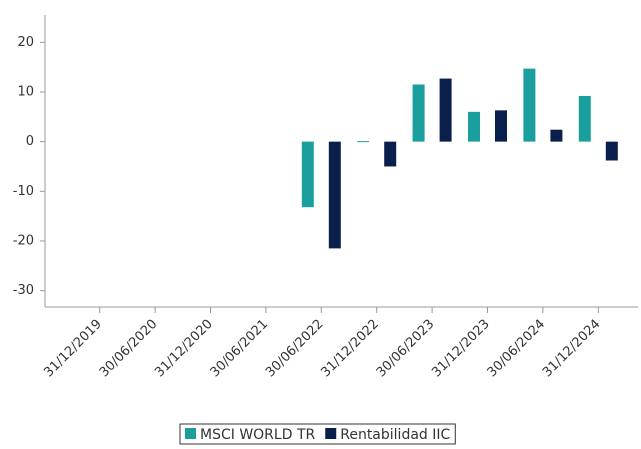 Image resolution: width=641 pixels, height=449 pixels. I want to click on y-tick-label: -10, so click(23, 191).